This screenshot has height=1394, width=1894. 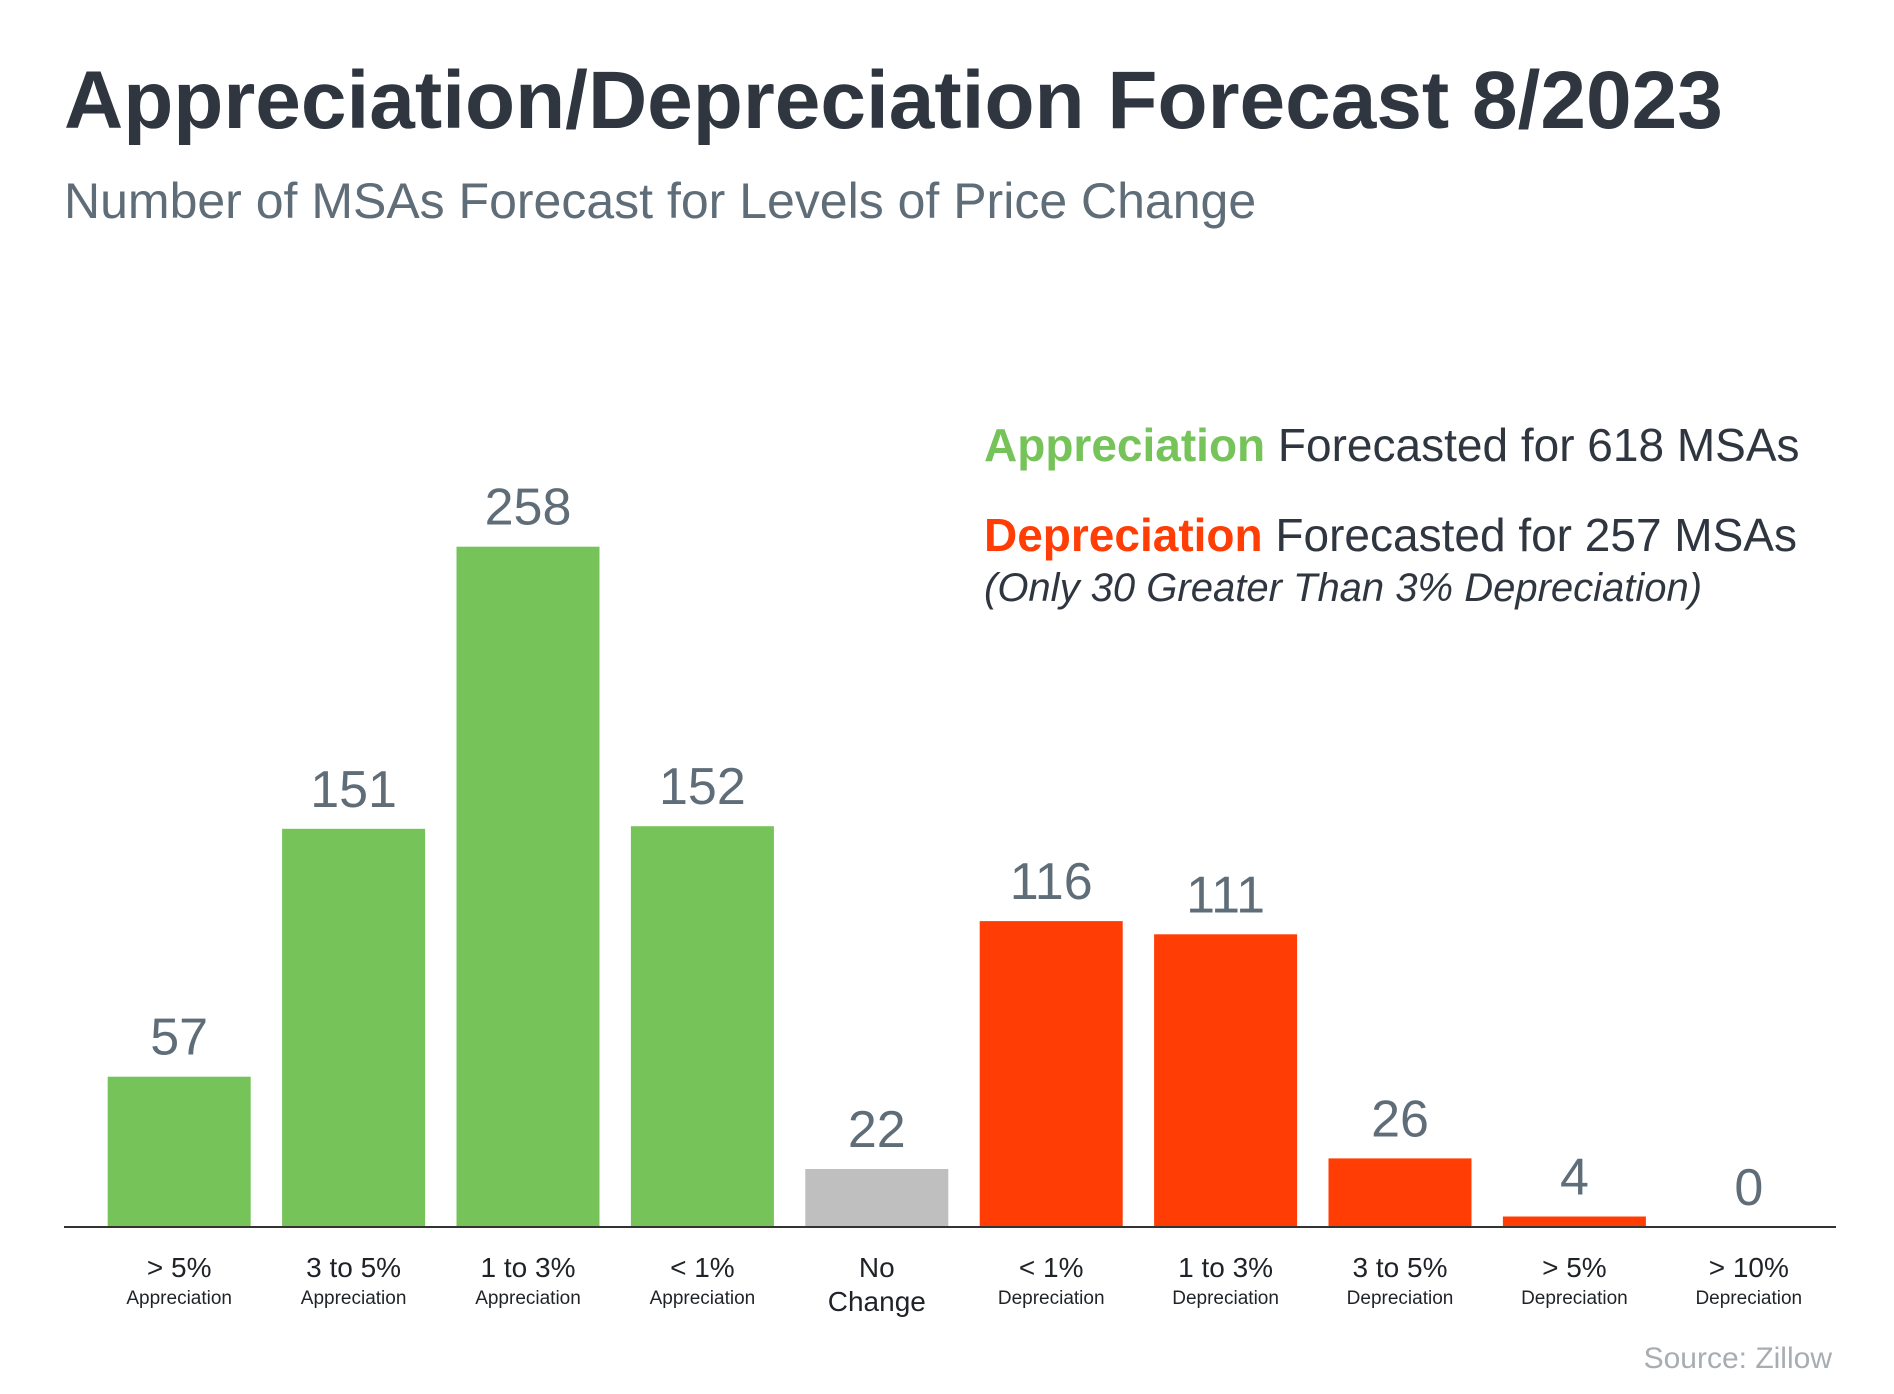 I want to click on tick-sublabel-3: Appreciation, so click(x=528, y=1298).